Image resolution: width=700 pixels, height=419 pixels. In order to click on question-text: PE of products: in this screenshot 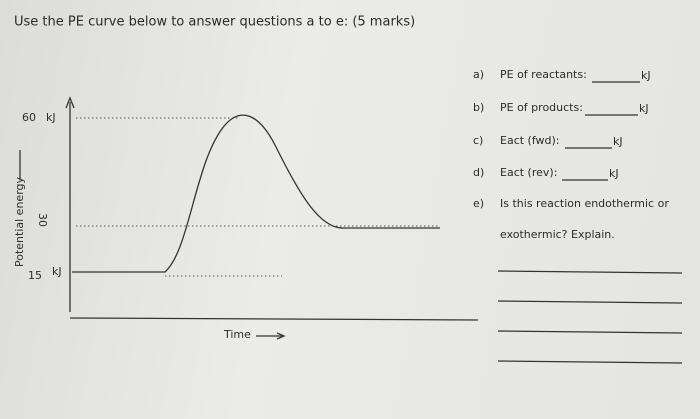, I will do `click(541, 107)`.